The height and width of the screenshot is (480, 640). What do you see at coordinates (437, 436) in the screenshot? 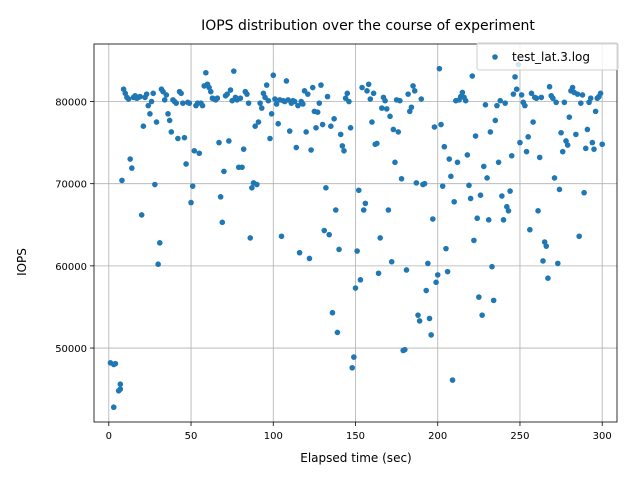
I see `x-tick-label: 200` at bounding box center [437, 436].